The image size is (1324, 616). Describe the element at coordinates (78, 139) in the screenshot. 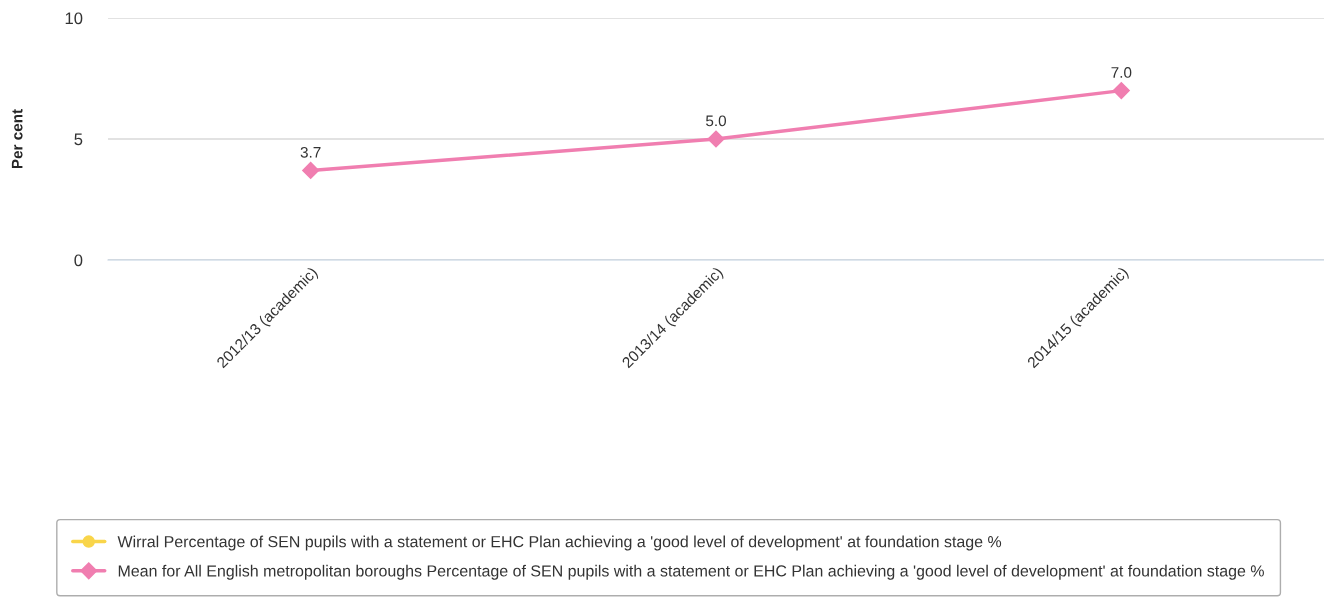

I see `y-tick-label: 5` at that location.